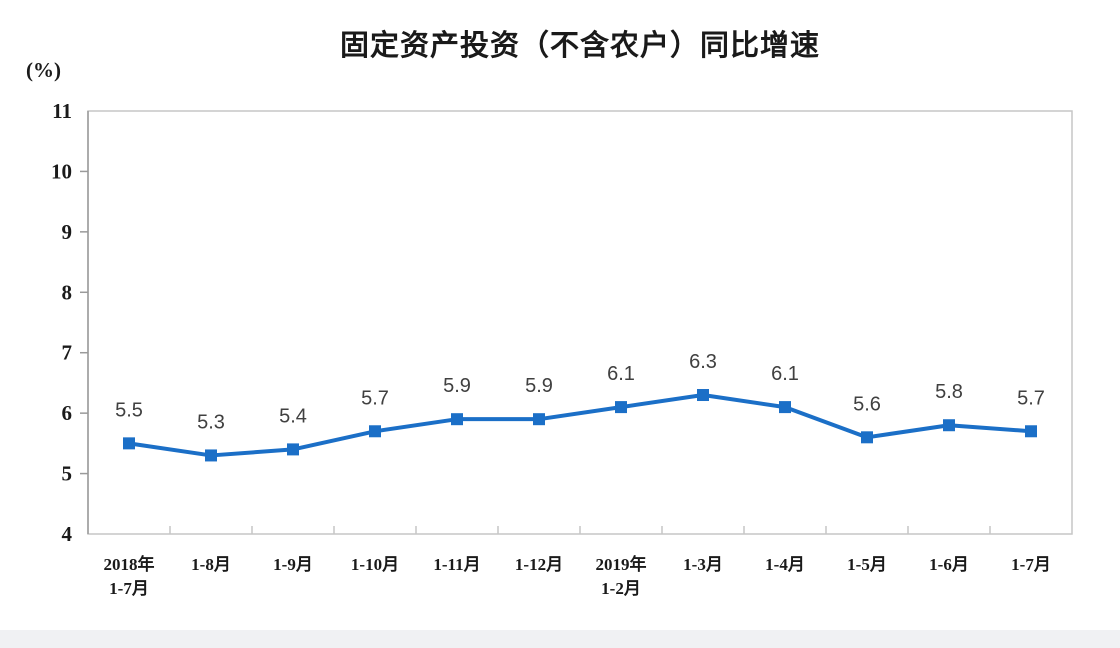 This screenshot has width=1120, height=648. I want to click on y-tick-label: 8, so click(67, 292).